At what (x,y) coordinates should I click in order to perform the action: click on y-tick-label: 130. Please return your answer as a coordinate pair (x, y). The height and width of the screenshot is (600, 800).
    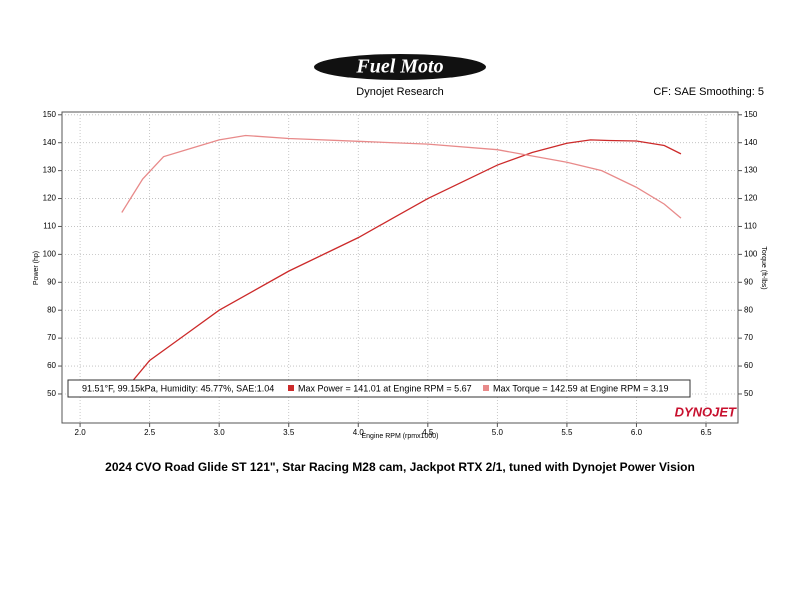
    Looking at the image, I should click on (50, 170).